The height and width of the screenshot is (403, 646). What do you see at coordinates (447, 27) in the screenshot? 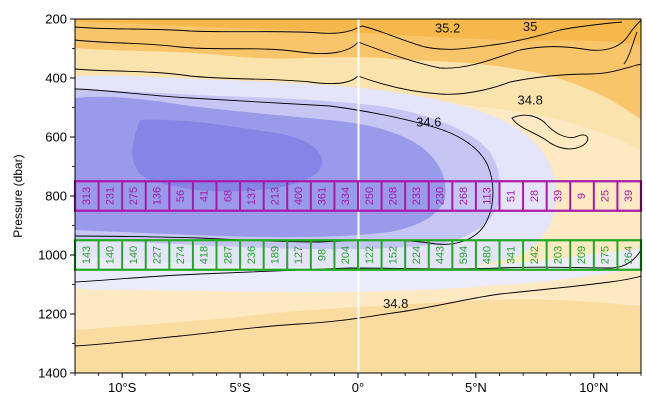
I see `contour-label: 35.2` at bounding box center [447, 27].